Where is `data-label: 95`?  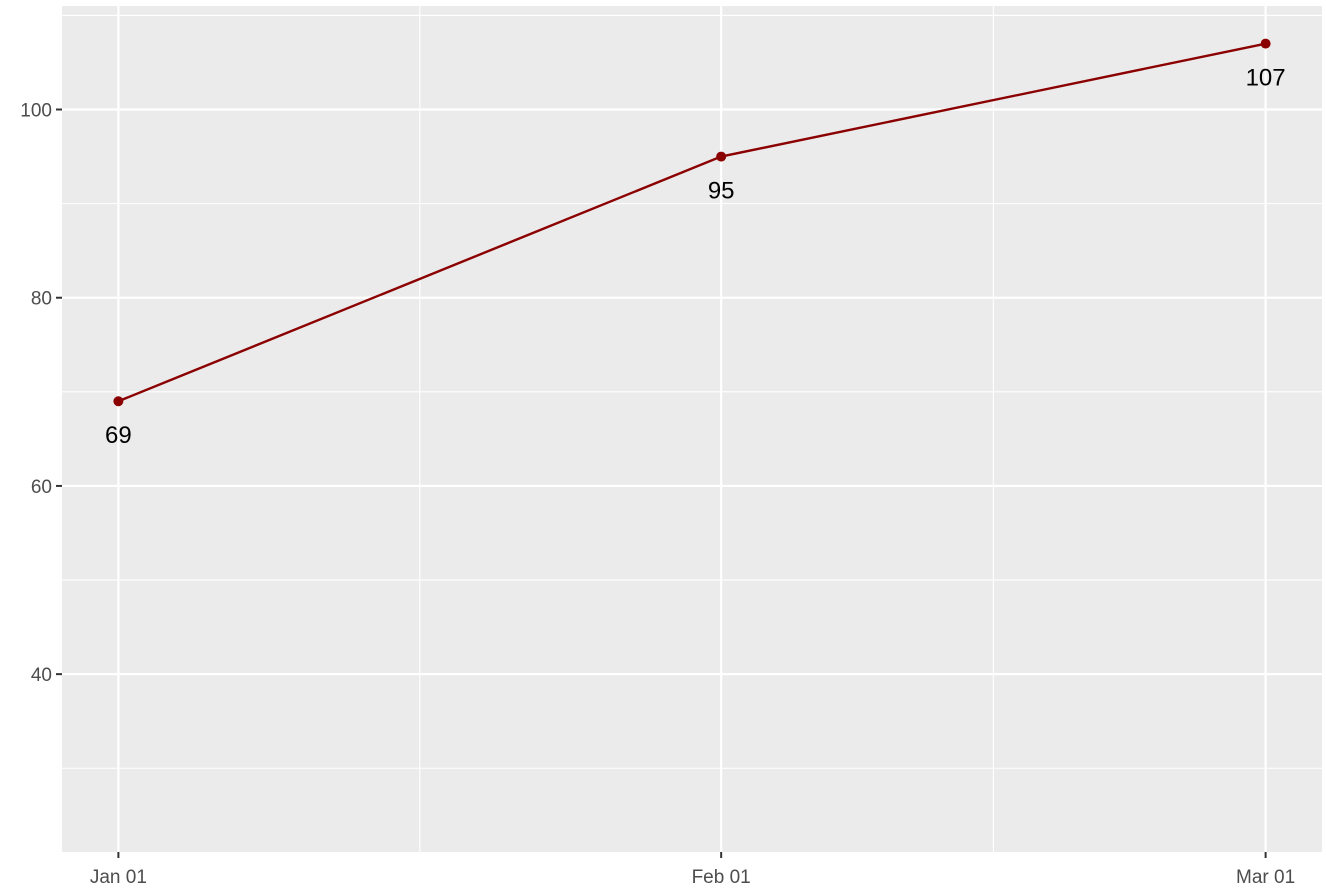 data-label: 95 is located at coordinates (721, 191).